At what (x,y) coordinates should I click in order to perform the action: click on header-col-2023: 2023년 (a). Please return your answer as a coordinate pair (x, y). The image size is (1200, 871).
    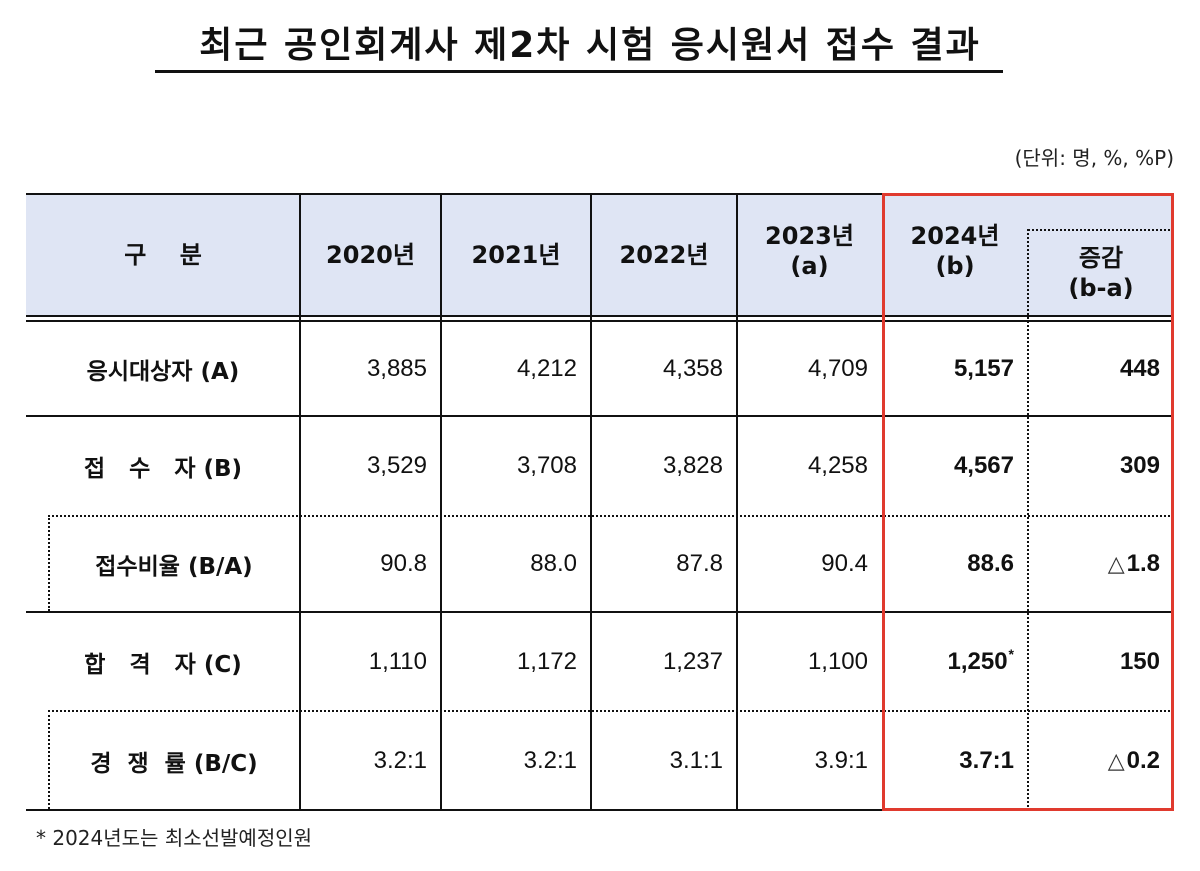
    Looking at the image, I should click on (809, 251).